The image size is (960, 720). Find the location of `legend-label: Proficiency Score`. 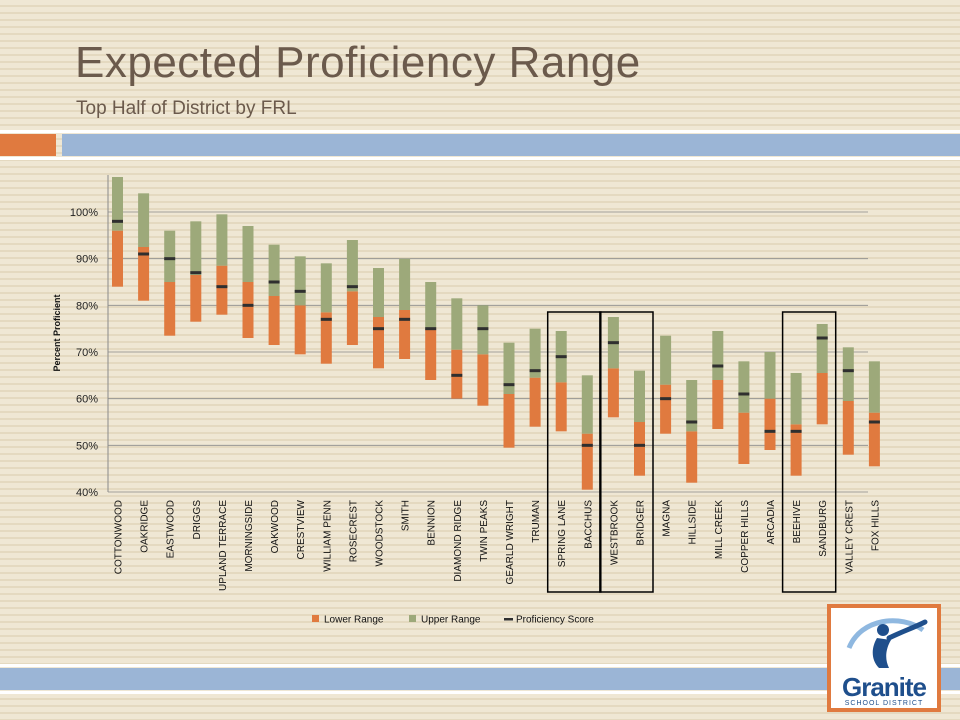

legend-label: Proficiency Score is located at coordinates (555, 620).